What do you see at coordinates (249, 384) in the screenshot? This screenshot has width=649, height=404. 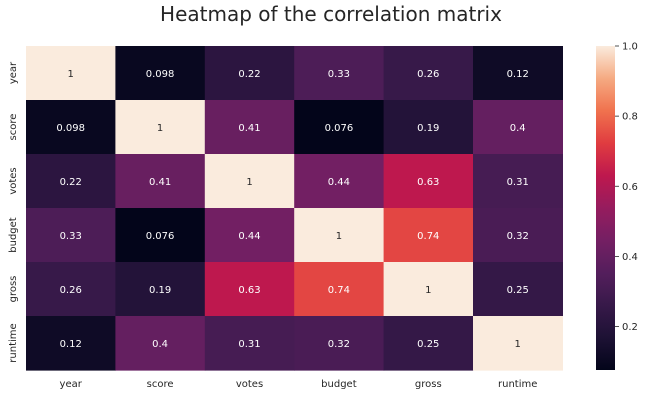 I see `x-tick-label: votes` at bounding box center [249, 384].